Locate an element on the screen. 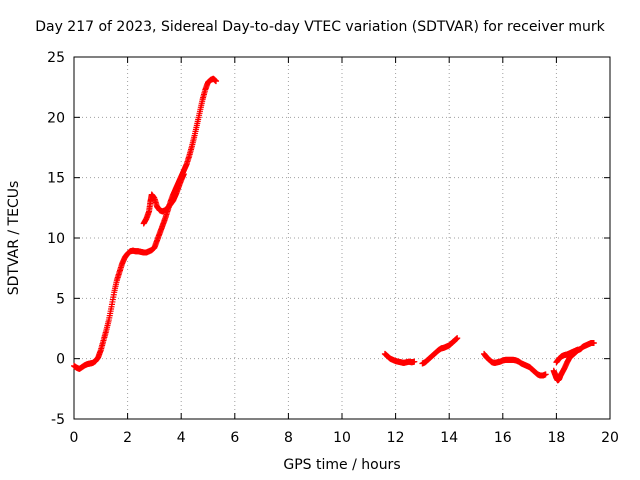 Image resolution: width=640 pixels, height=480 pixels. x-tick-label: 6 is located at coordinates (234, 438).